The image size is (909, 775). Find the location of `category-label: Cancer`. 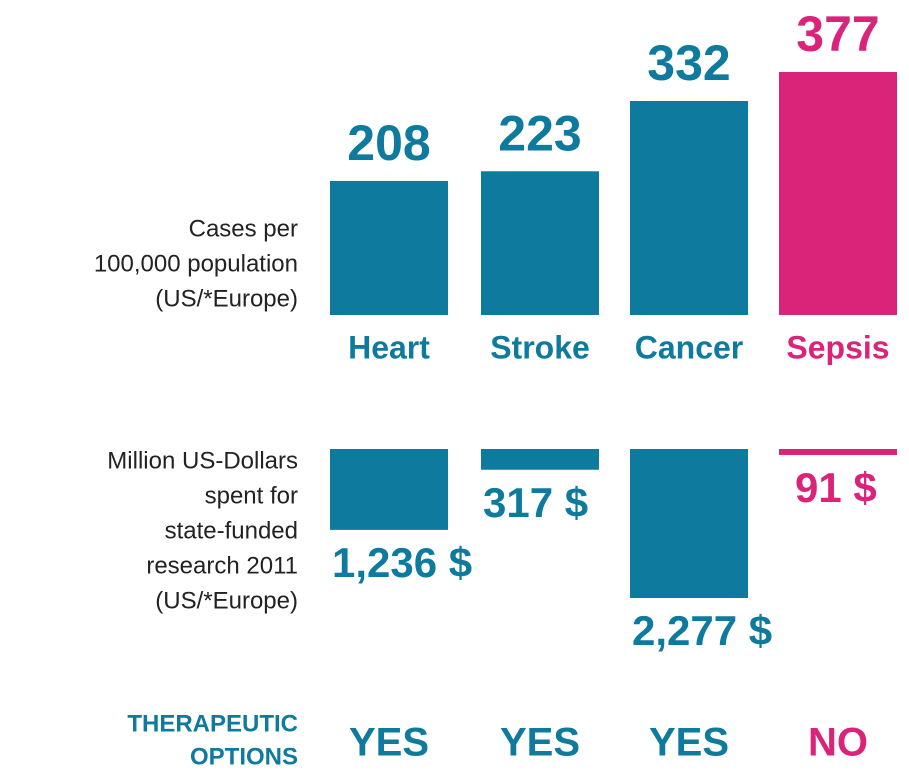

category-label: Cancer is located at coordinates (689, 347).